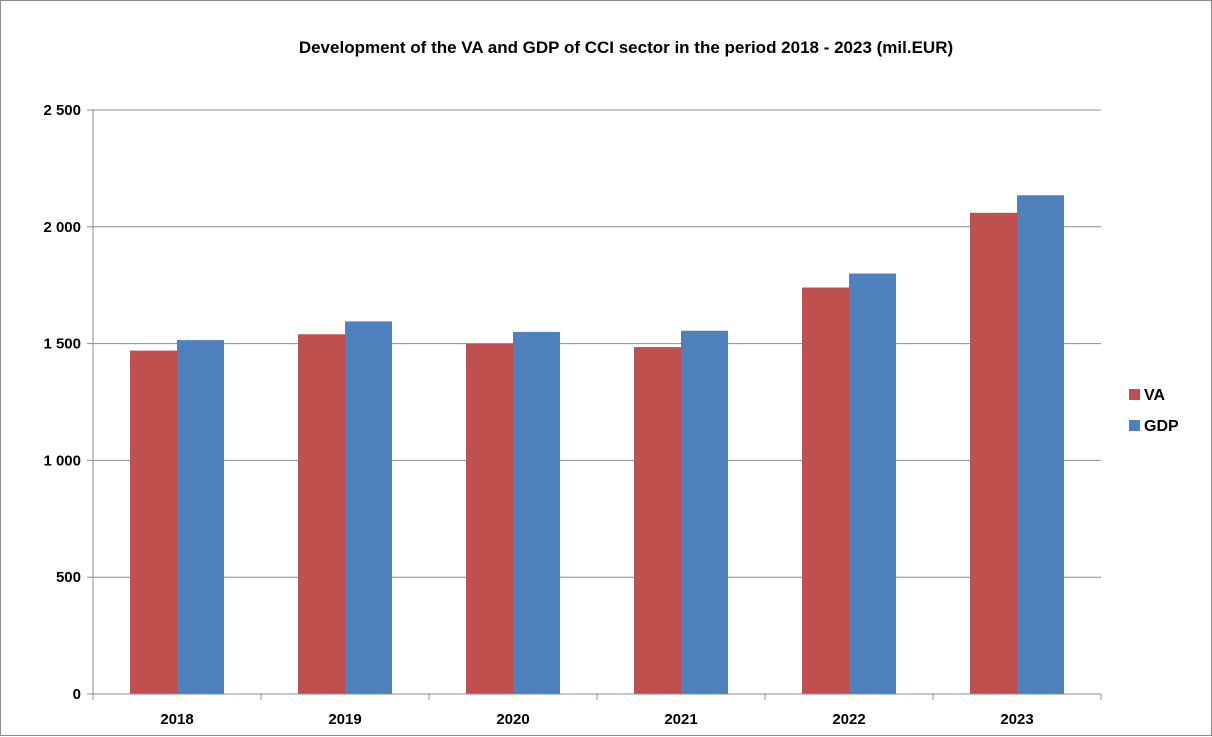 Image resolution: width=1212 pixels, height=737 pixels. I want to click on y-tick-label: 1 000, so click(62, 460).